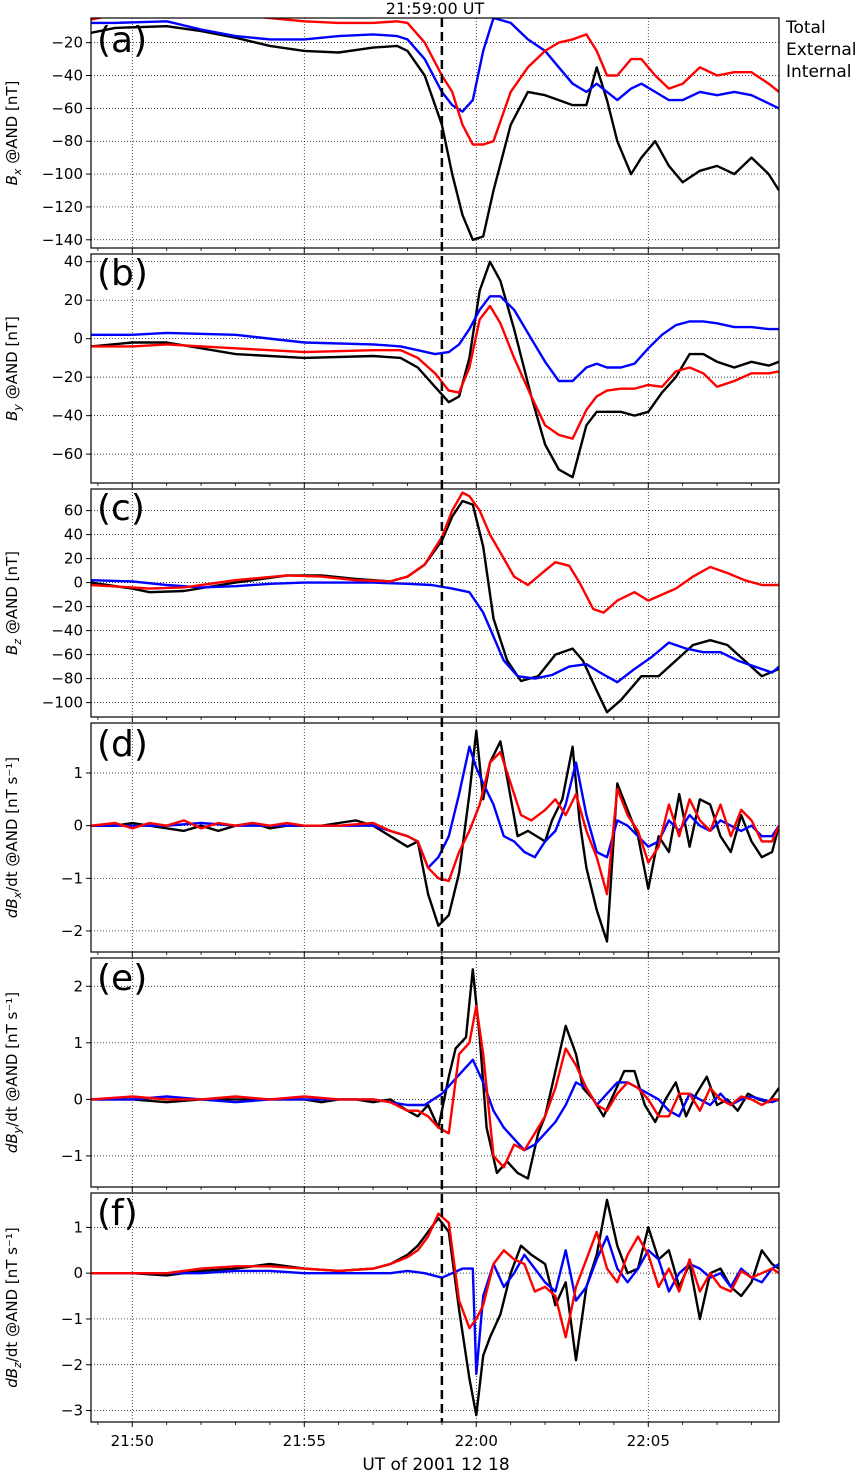  I want to click on panel-e: 2 1 0 −1 (e) dBy/dt @AND [nT s⁻¹], so click(391, 1074).